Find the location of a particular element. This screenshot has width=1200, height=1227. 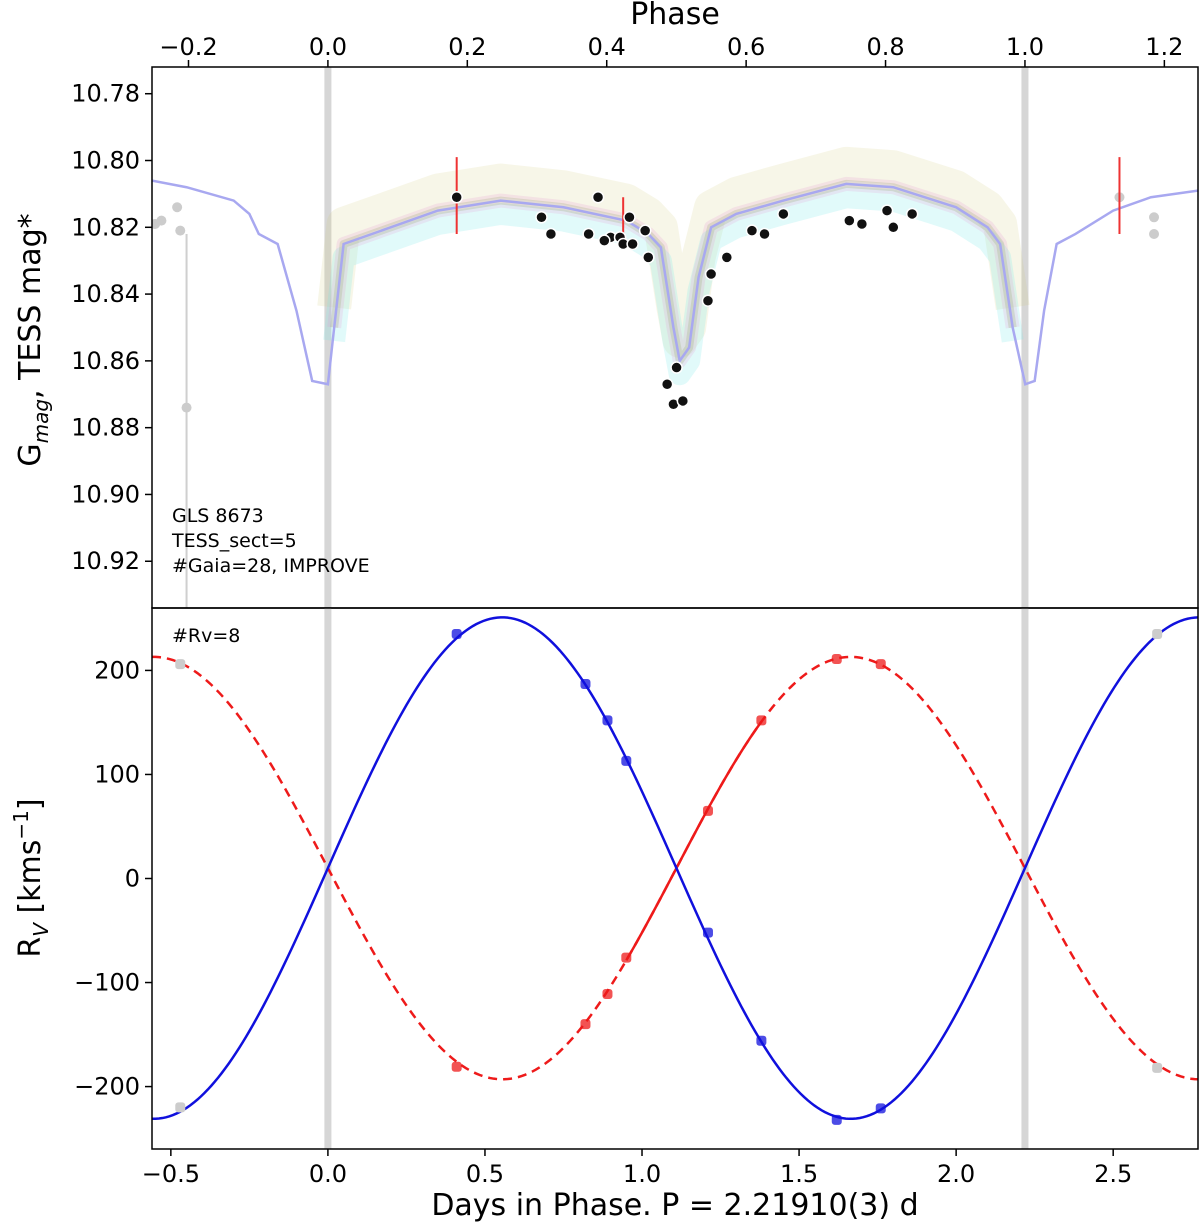

top-tick-label: 0.8 is located at coordinates (885, 47).